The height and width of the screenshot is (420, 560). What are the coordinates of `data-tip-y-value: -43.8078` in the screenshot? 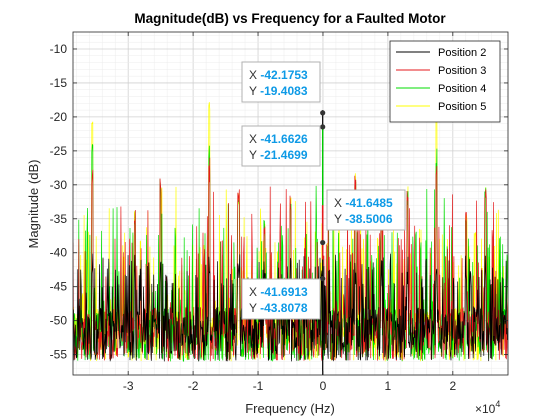 It's located at (284, 308).